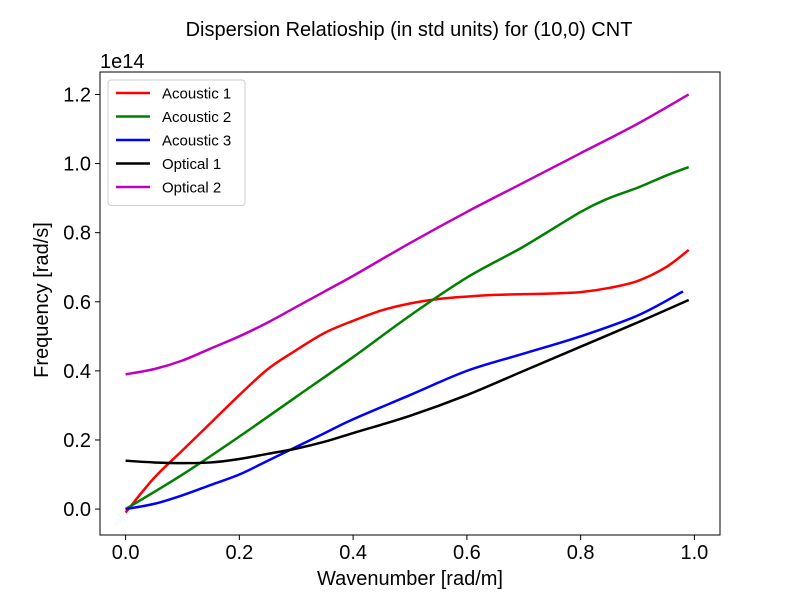 The image size is (800, 605). I want to click on legend-box, so click(176, 142).